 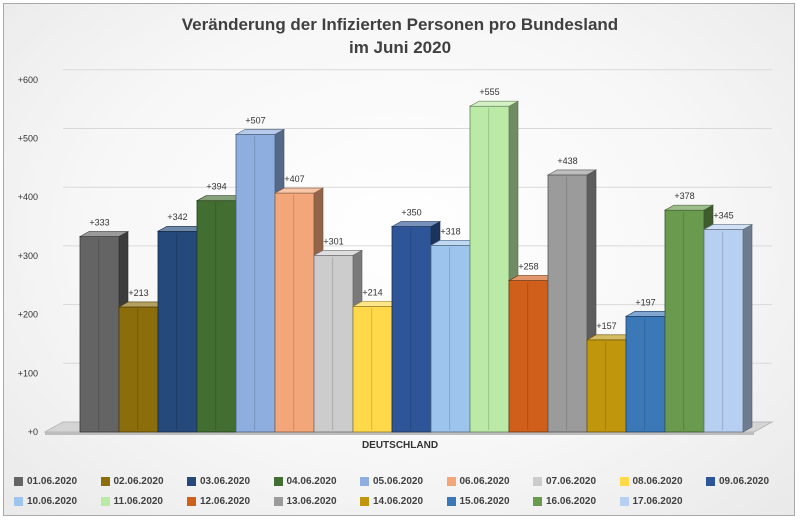 I want to click on bar-07.06.2020, so click(x=333, y=343).